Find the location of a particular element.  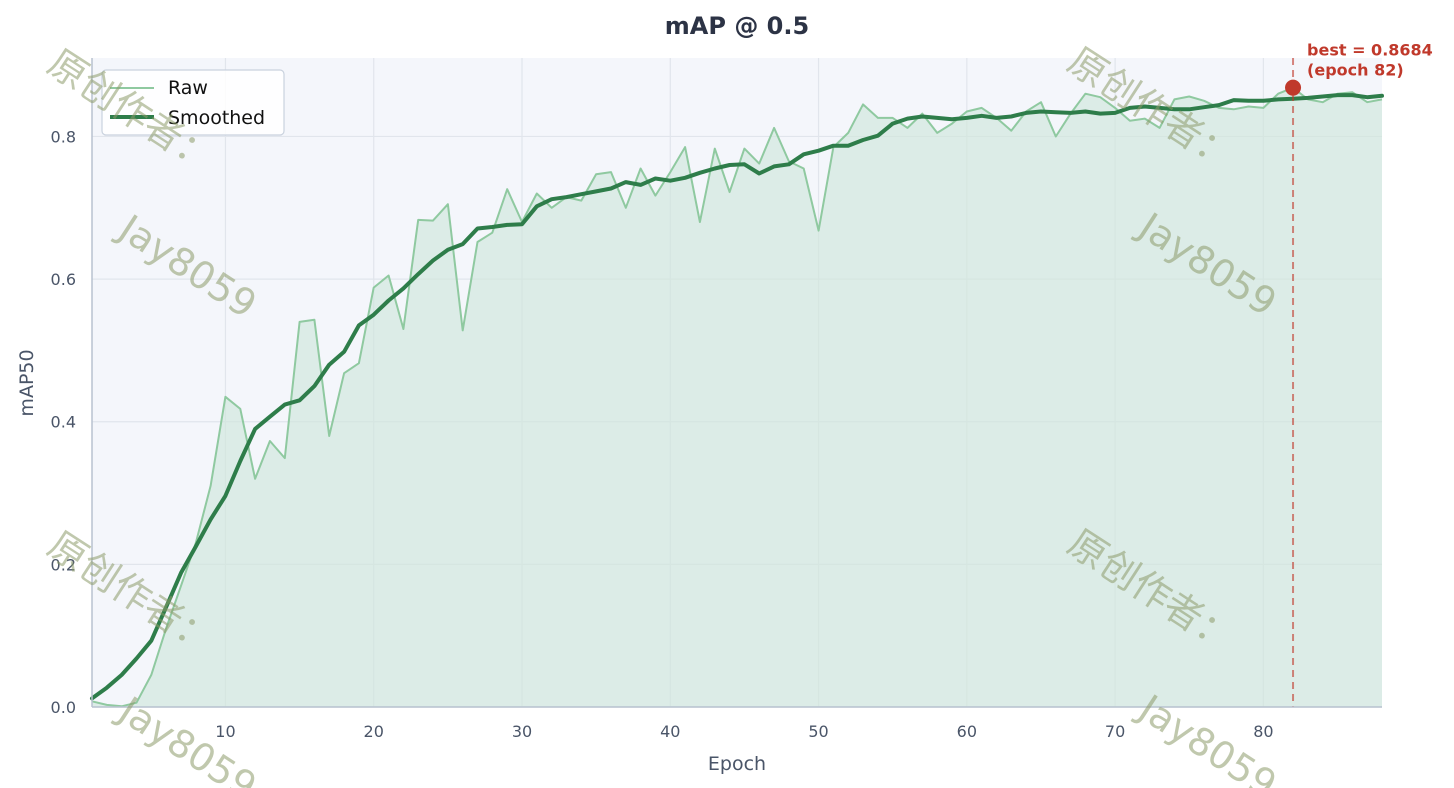

best-point-marker is located at coordinates (1293, 87).